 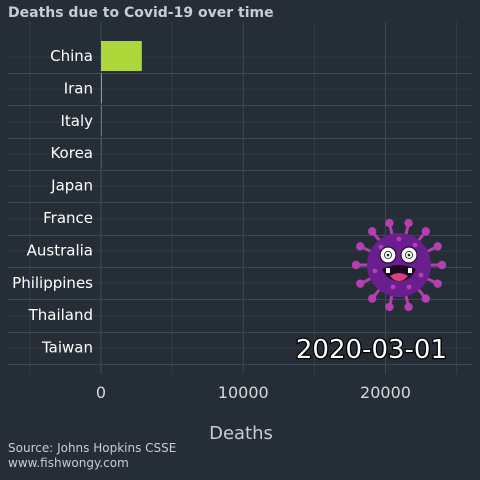 I want to click on x-tick-label: 20000, so click(x=385, y=392).